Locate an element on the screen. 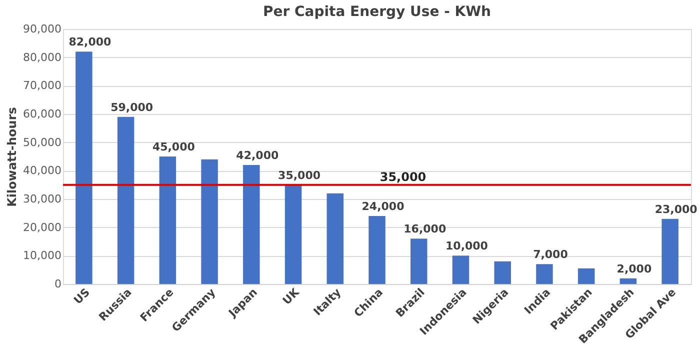 The height and width of the screenshot is (358, 700). data-label: 23,000 is located at coordinates (676, 209).